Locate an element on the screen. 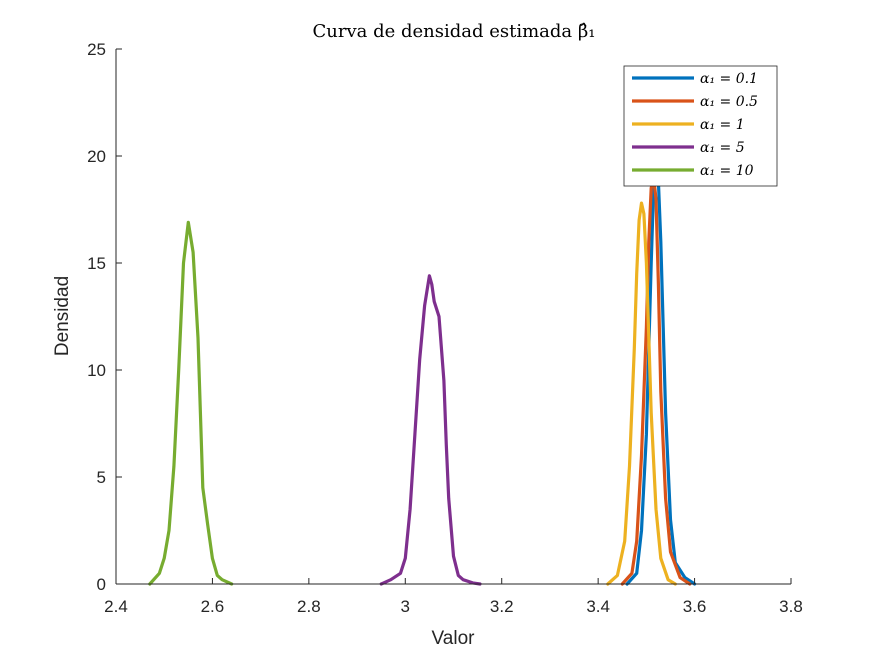 The width and height of the screenshot is (875, 656). legend-label-4: α₁ = 5 is located at coordinates (722, 148).